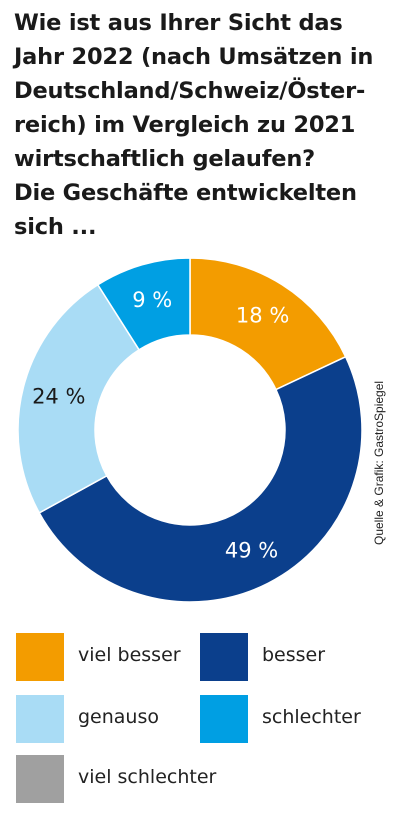  What do you see at coordinates (185, 193) in the screenshot?
I see `title-line: Die Geschäfte entwickelten` at bounding box center [185, 193].